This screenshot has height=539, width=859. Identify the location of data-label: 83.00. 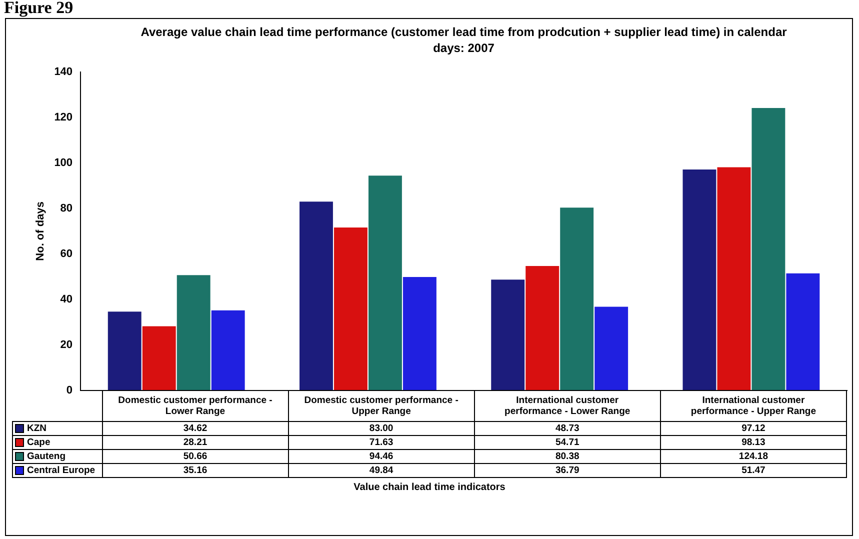
(381, 429).